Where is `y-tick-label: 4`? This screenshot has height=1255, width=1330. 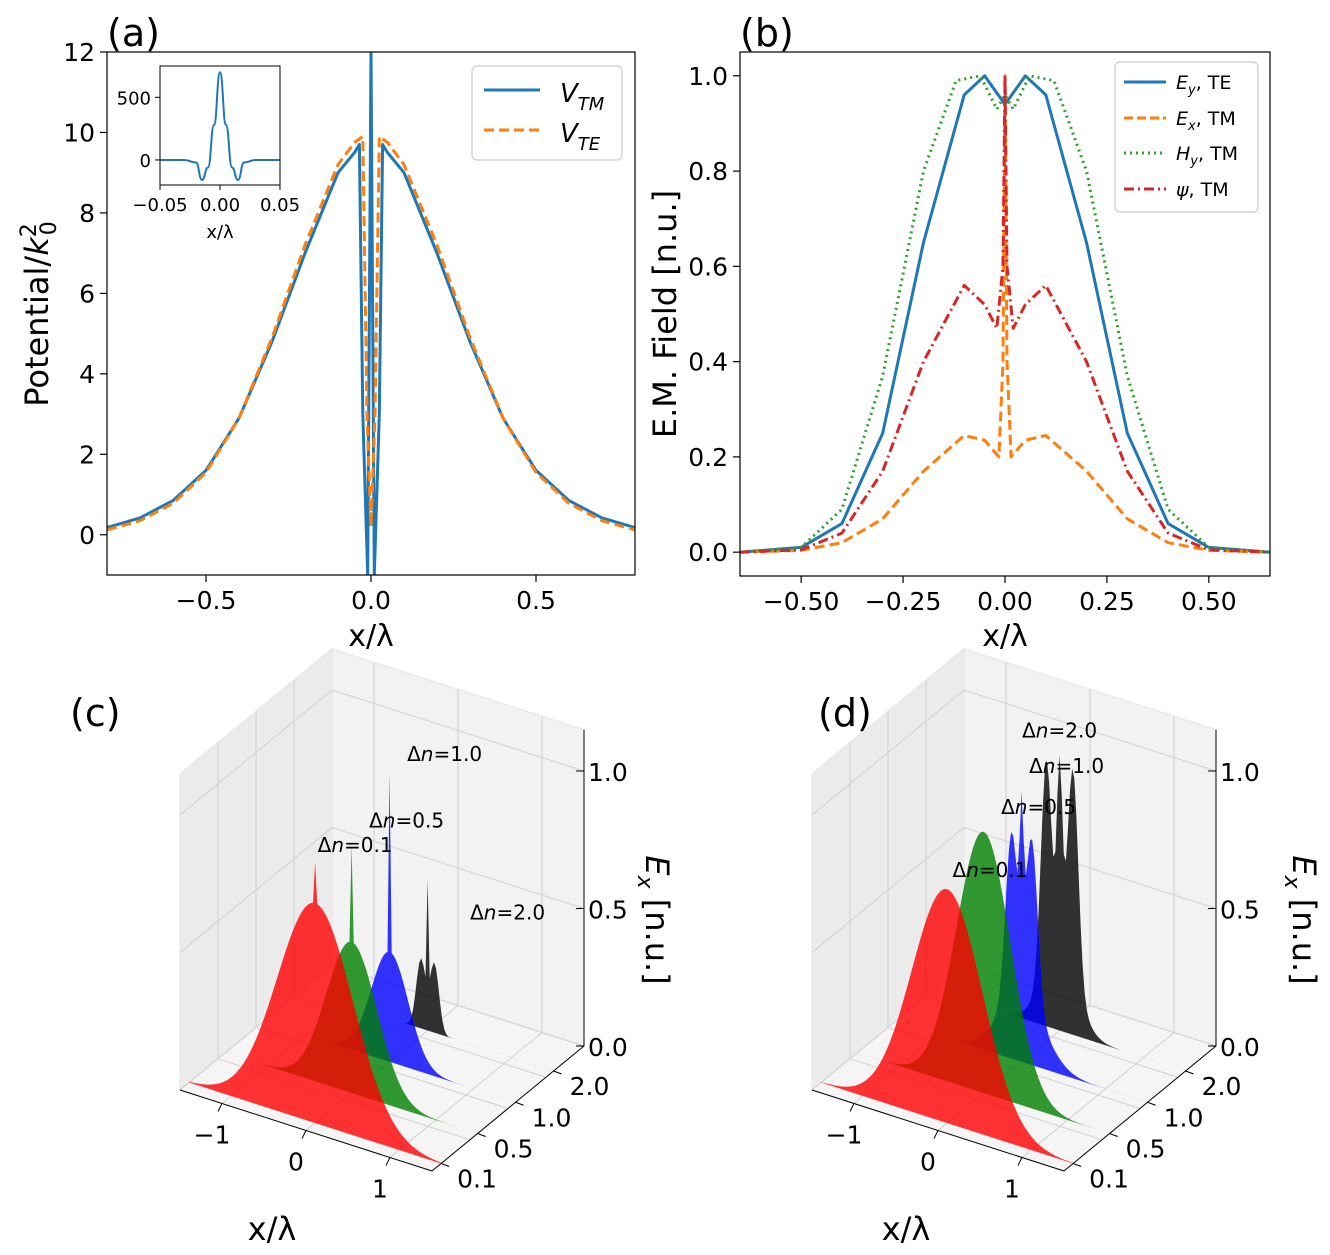 y-tick-label: 4 is located at coordinates (87, 374).